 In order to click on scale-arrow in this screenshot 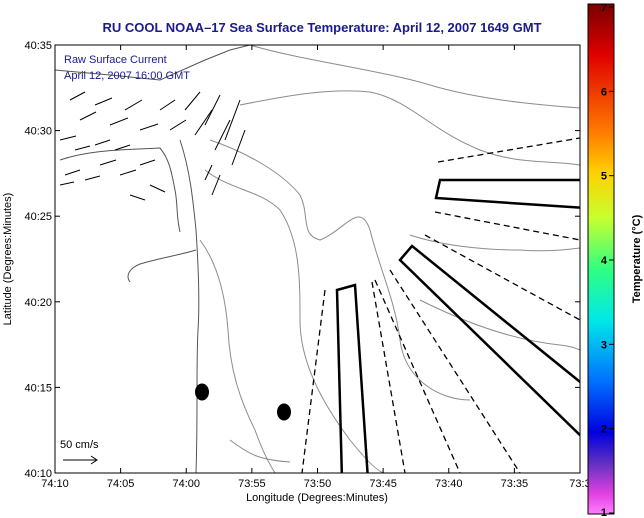, I will do `click(80, 460)`.